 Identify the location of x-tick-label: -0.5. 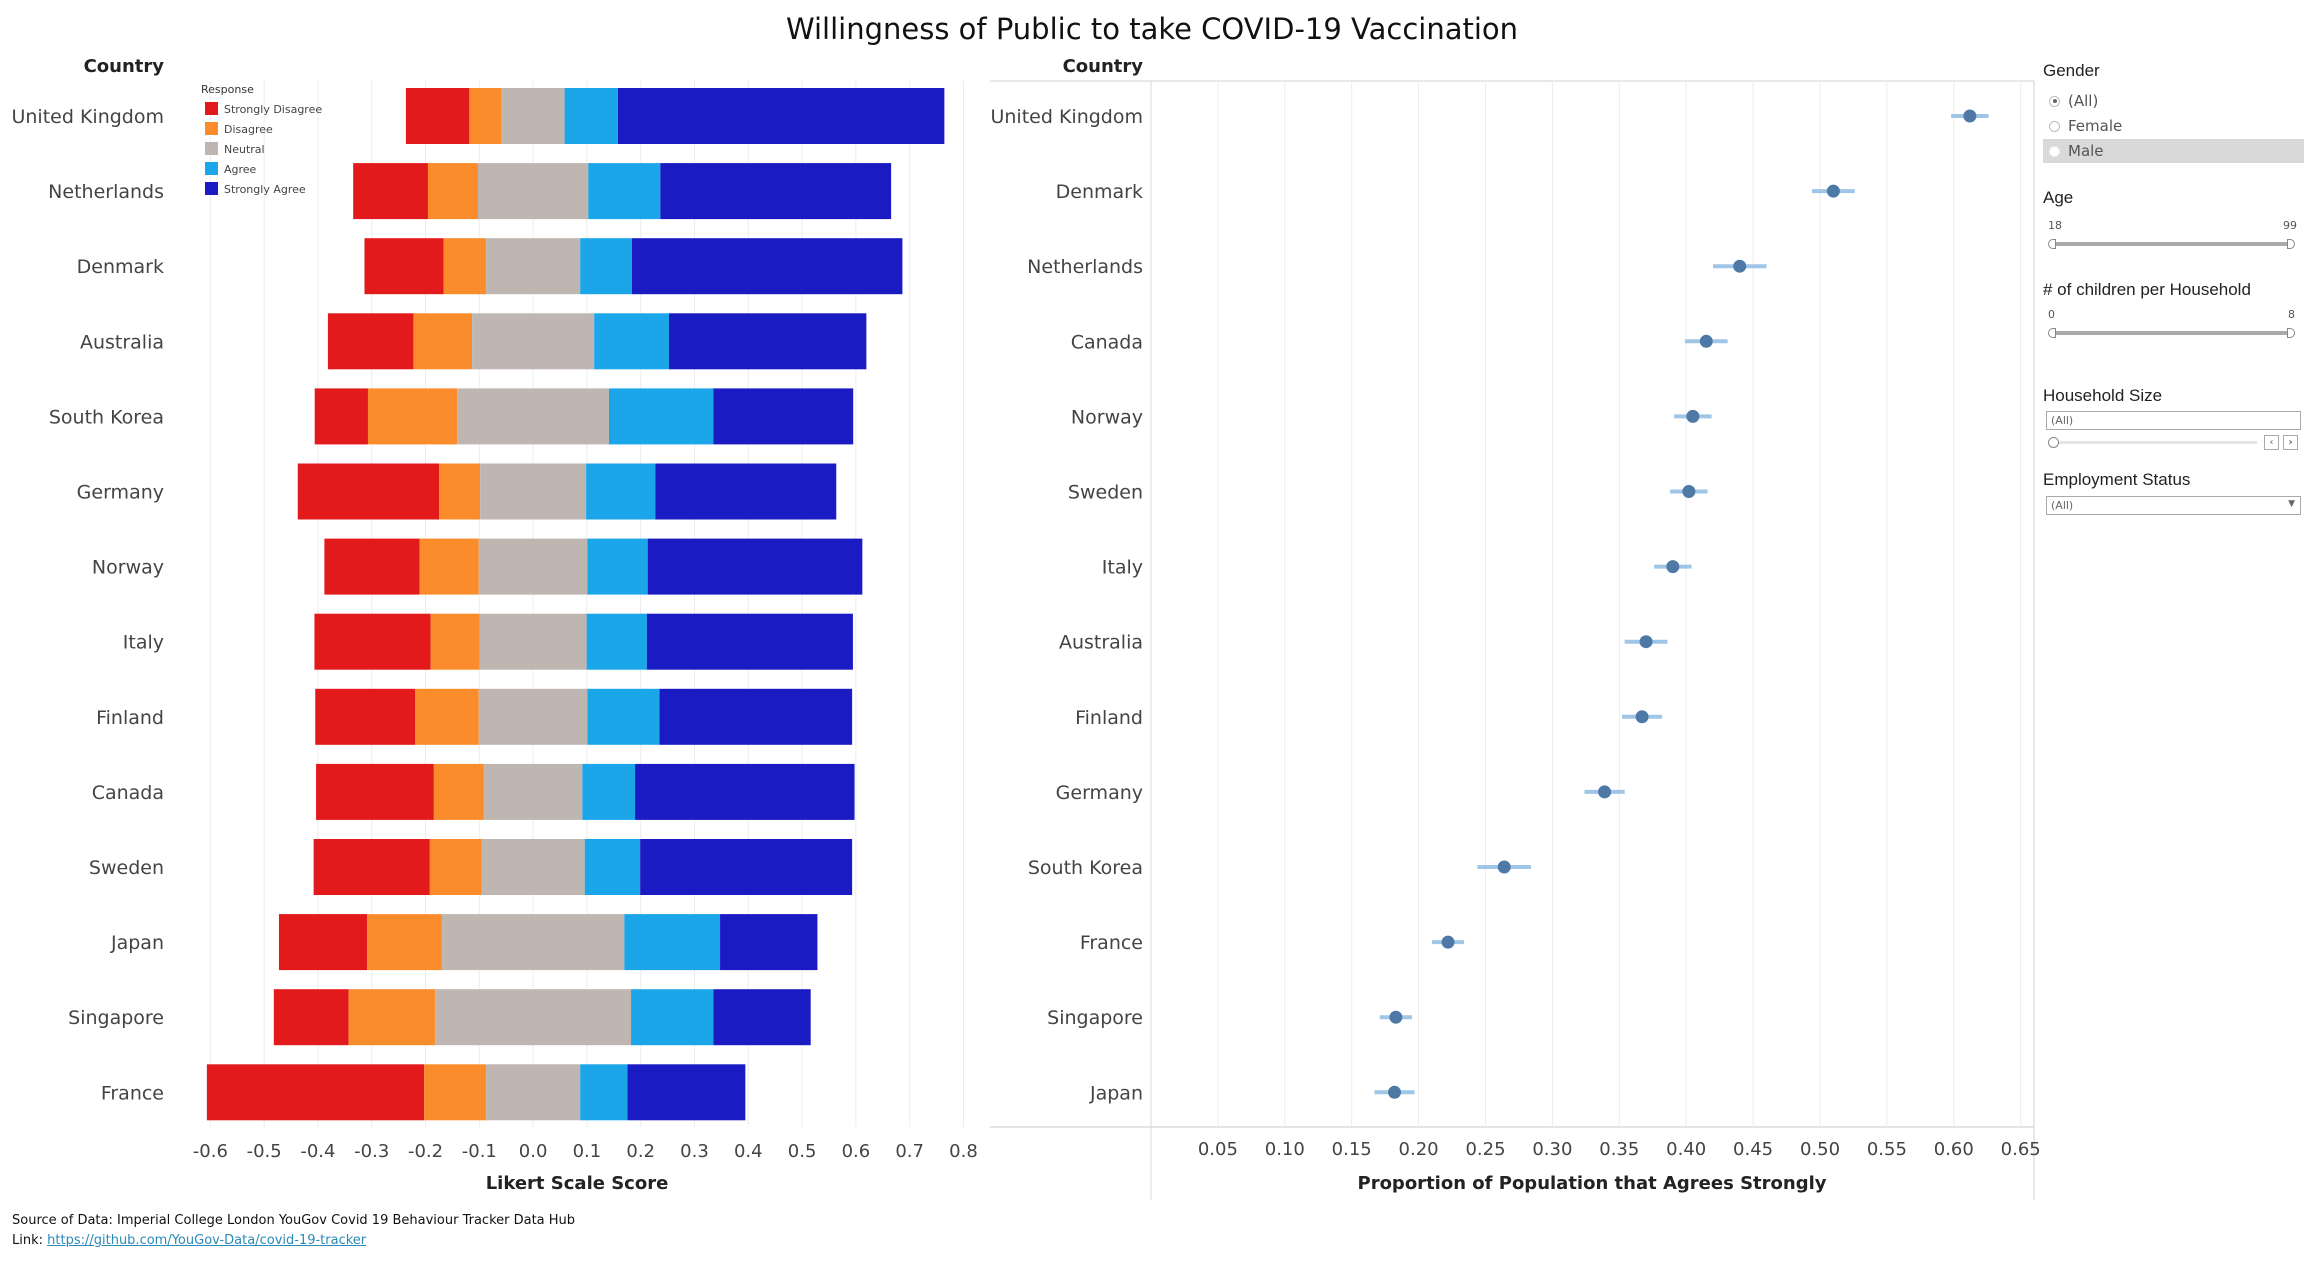
(264, 1151).